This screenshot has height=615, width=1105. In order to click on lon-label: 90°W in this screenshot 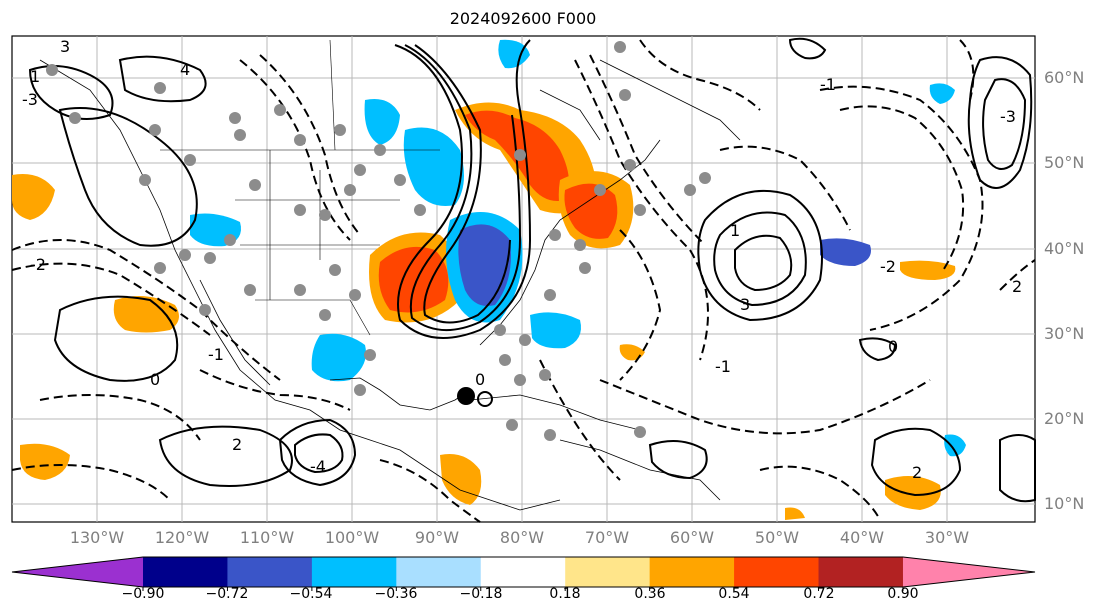, I will do `click(437, 537)`.